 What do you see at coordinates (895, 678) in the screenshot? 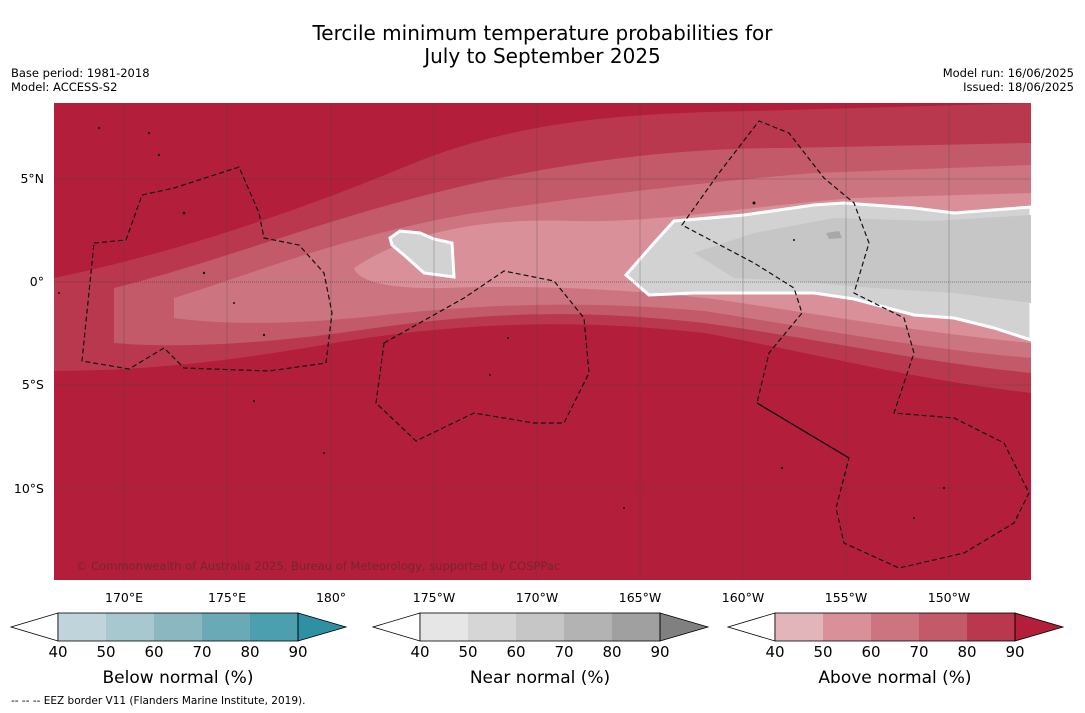
I see `colorbar-caption: Above normal (%)` at bounding box center [895, 678].